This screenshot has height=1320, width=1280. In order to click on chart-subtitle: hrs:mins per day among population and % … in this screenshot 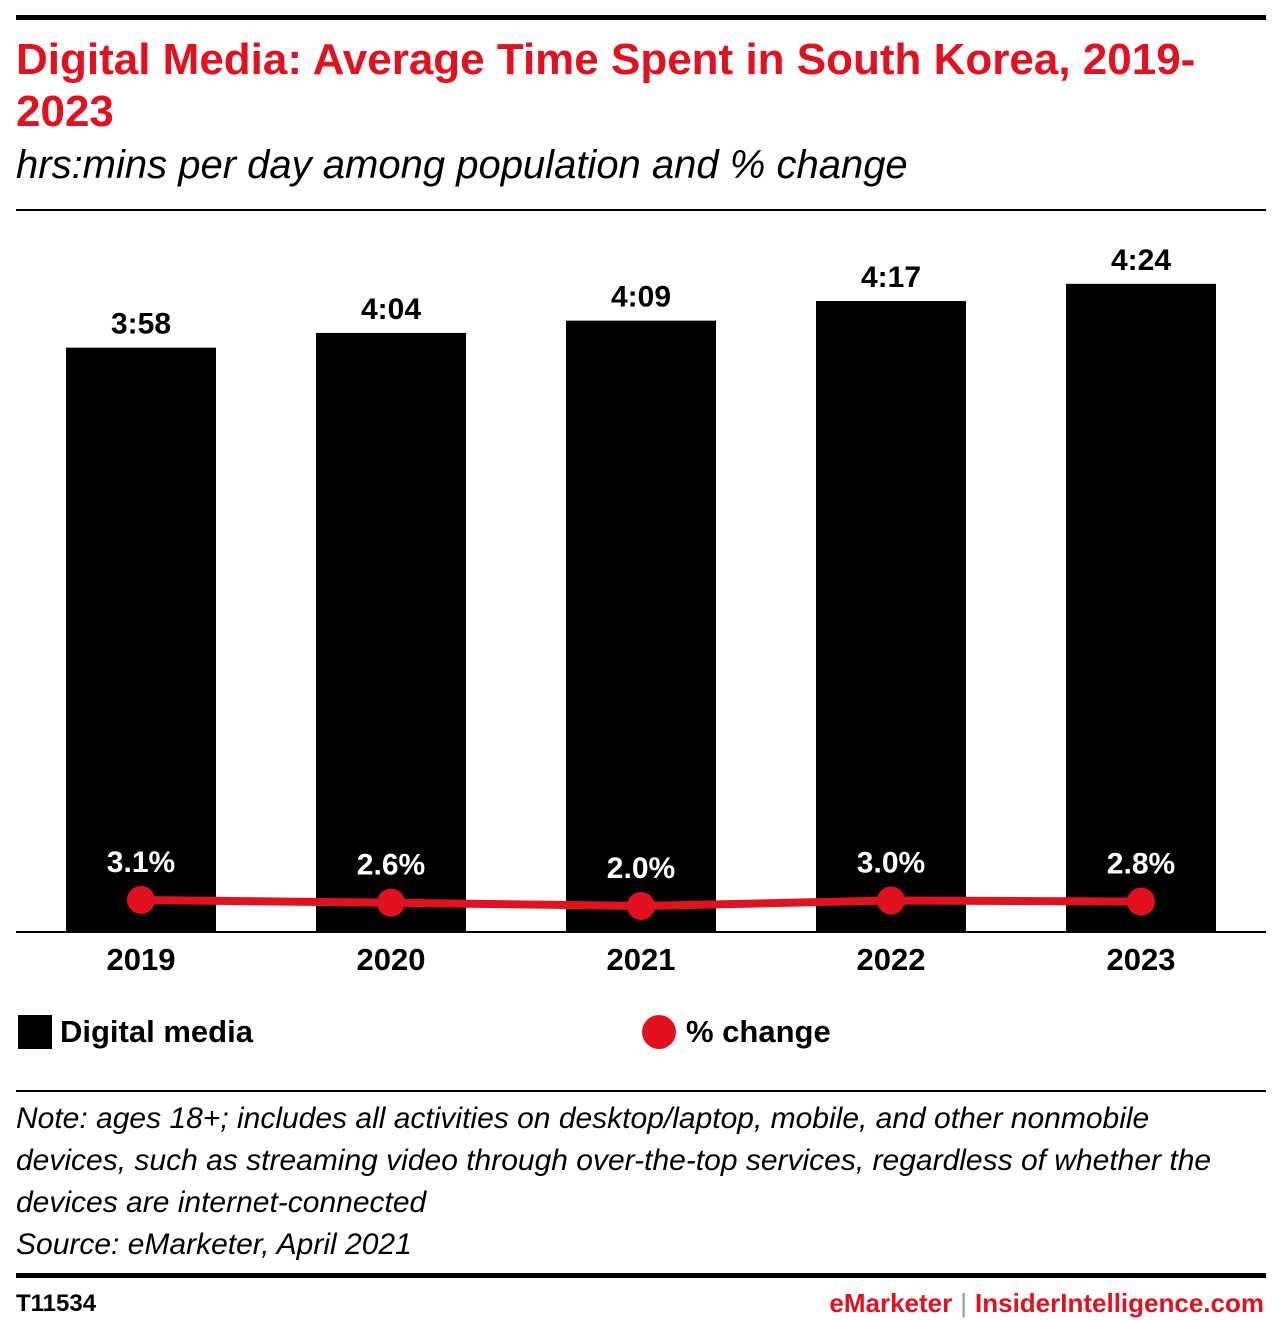, I will do `click(462, 165)`.